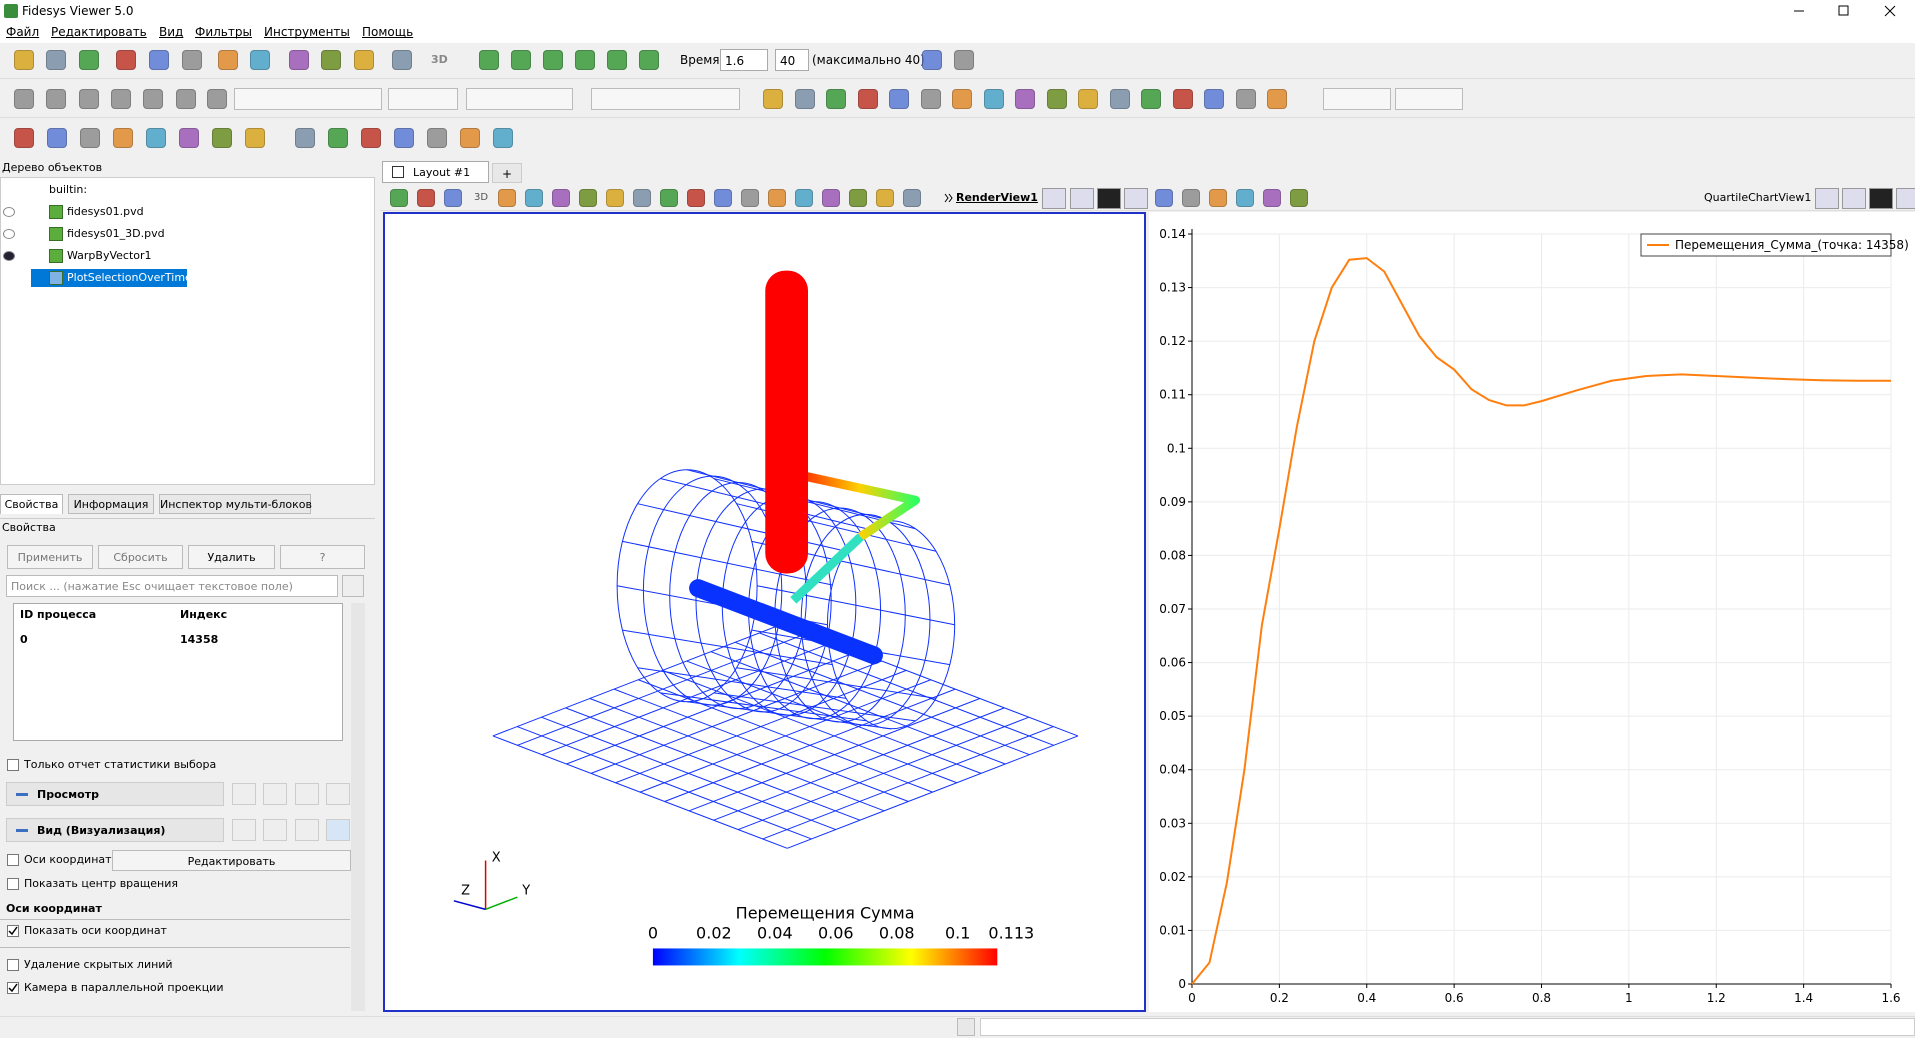 The image size is (1915, 1038). I want to click on view-3d-button: 3D, so click(481, 197).